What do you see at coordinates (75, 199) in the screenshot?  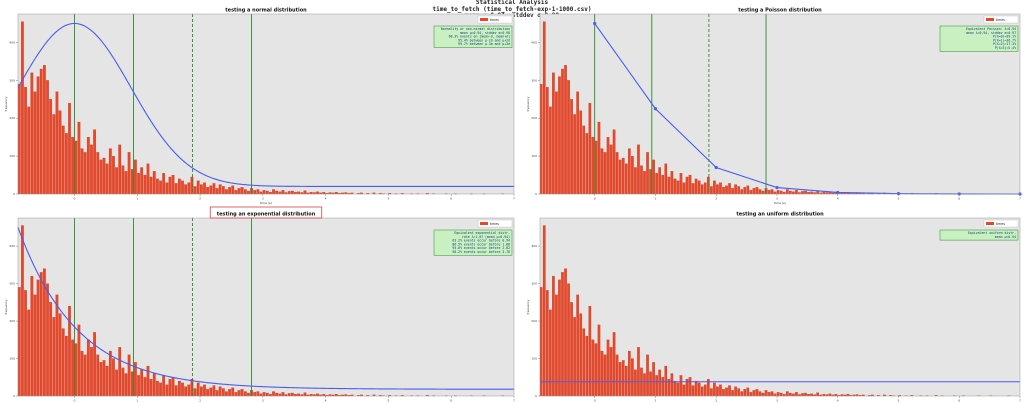 I see `x-tick-label: 0` at bounding box center [75, 199].